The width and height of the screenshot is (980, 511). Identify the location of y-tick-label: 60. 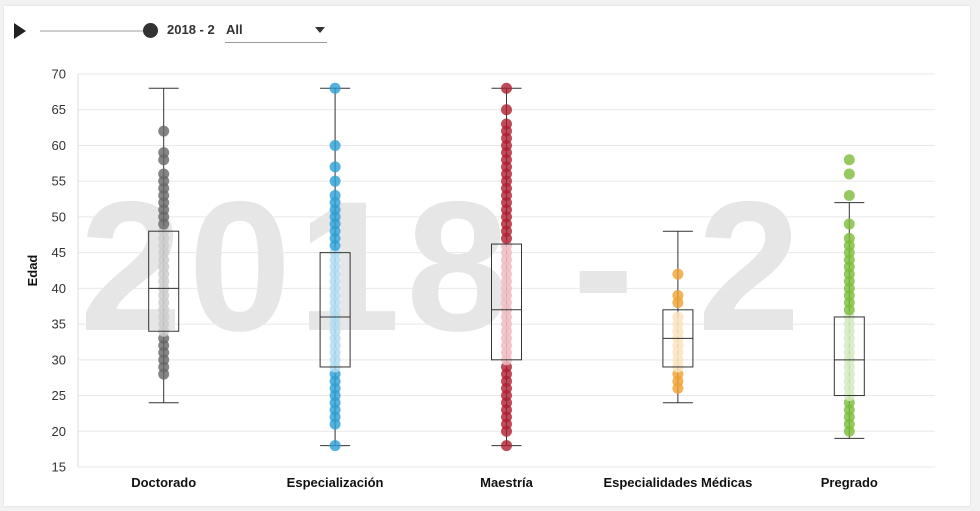
(59, 145).